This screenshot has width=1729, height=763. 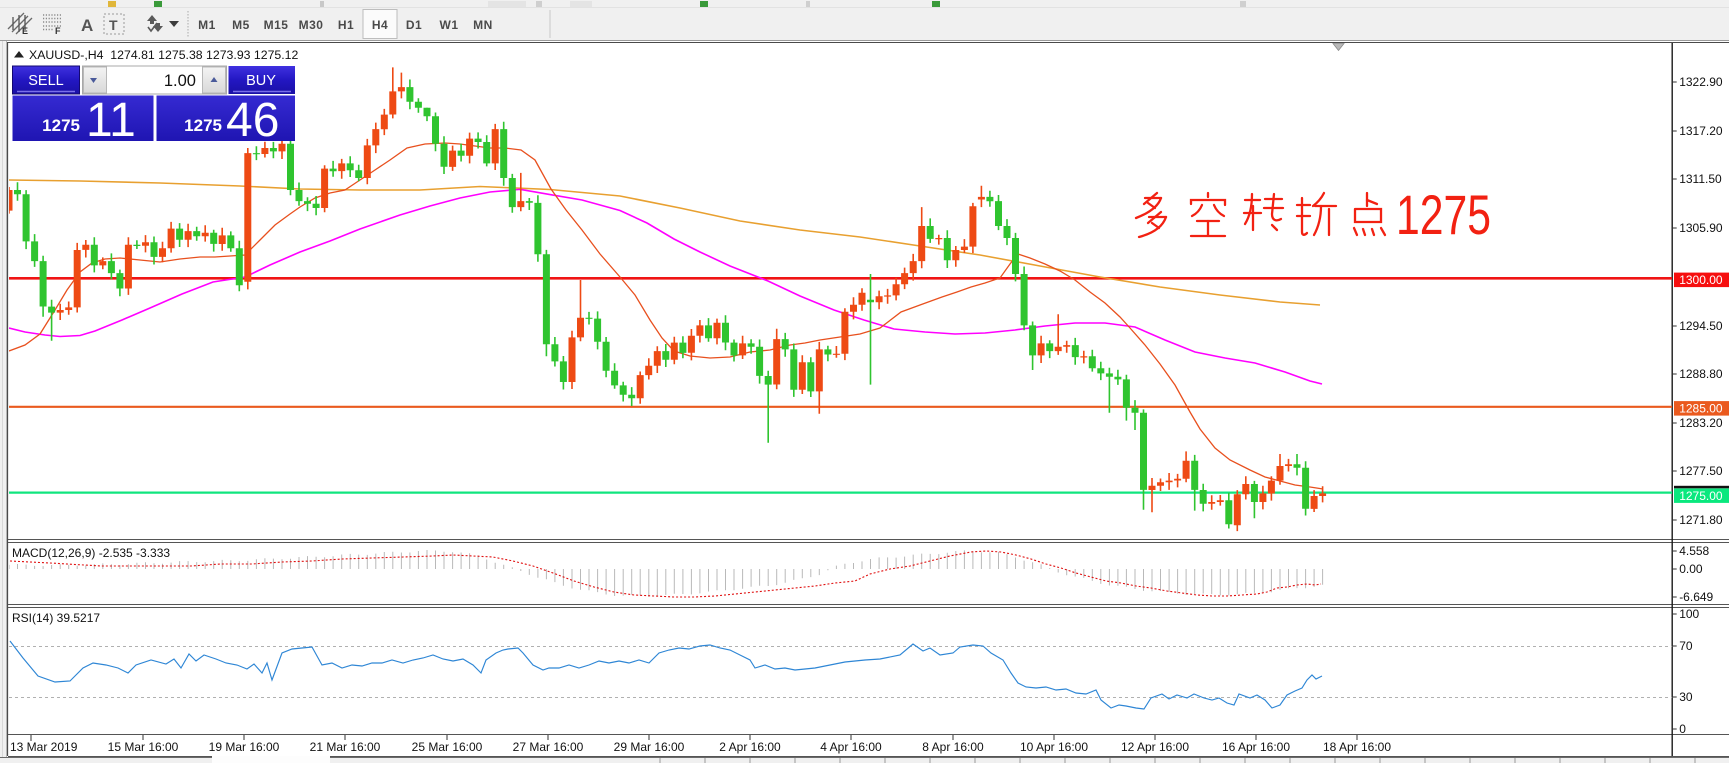 I want to click on svg-text: M5, so click(x=241, y=25).